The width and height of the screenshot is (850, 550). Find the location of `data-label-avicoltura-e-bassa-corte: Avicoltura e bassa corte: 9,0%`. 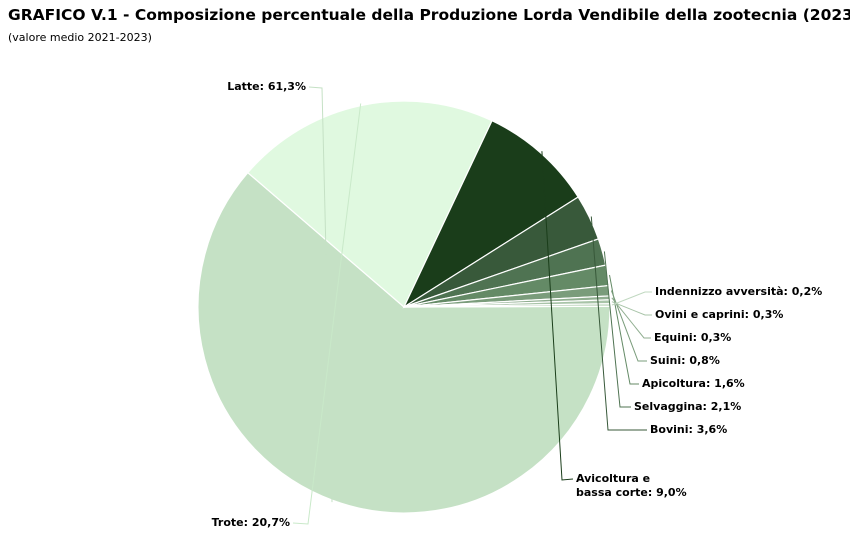

data-label-avicoltura-e-bassa-corte: Avicoltura e bassa corte: 9,0% is located at coordinates (631, 485).